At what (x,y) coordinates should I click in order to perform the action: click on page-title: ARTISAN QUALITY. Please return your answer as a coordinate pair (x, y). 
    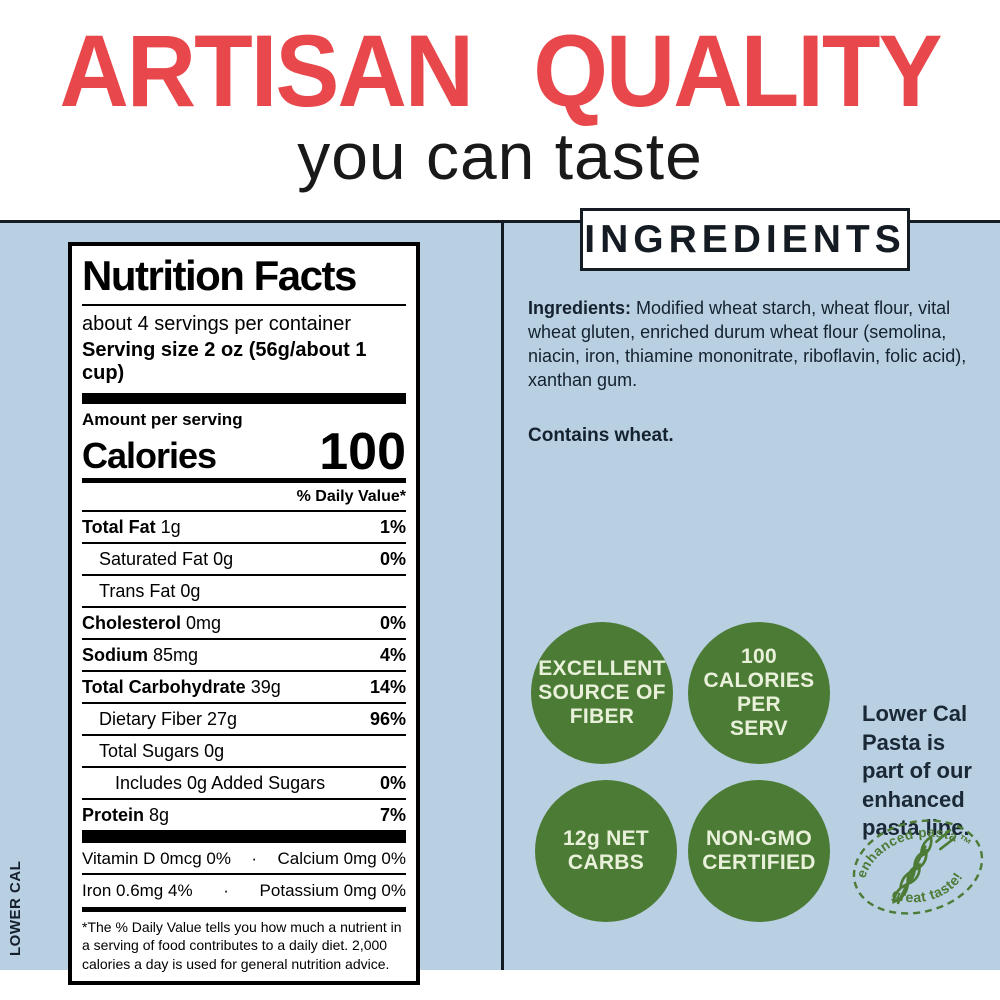
    Looking at the image, I should click on (500, 72).